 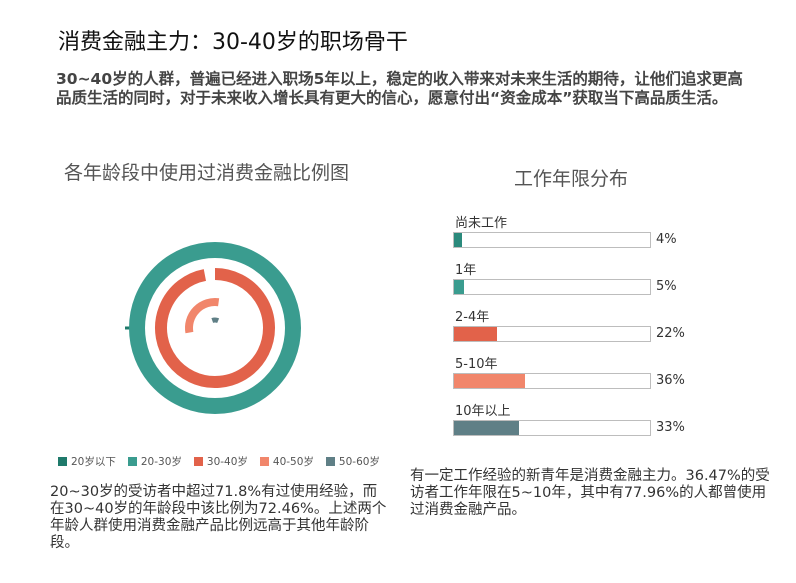 I want to click on legend-item-2: 30-40岁, so click(x=220, y=461).